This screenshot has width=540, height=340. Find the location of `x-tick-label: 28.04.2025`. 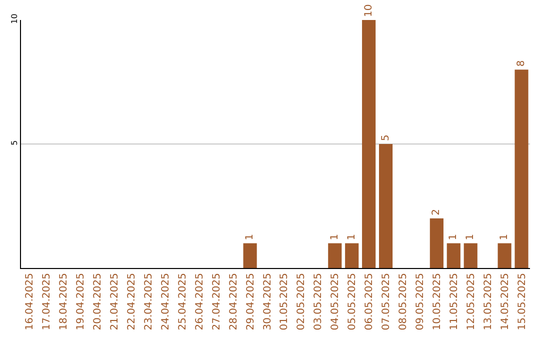

x-tick-label: 28.04.2025 is located at coordinates (234, 301).